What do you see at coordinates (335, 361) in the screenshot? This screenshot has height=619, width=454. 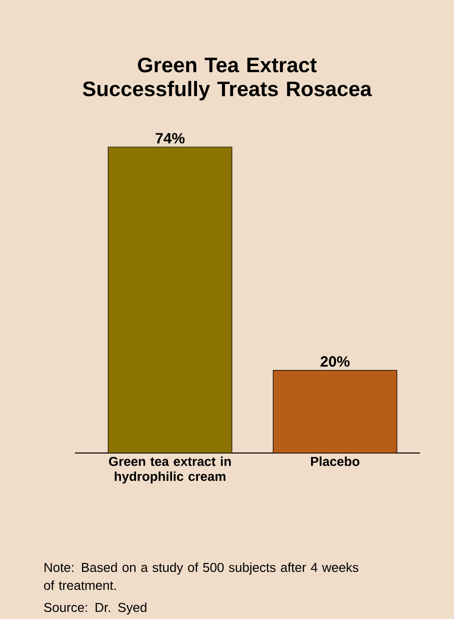 I see `data-label: 20%` at bounding box center [335, 361].